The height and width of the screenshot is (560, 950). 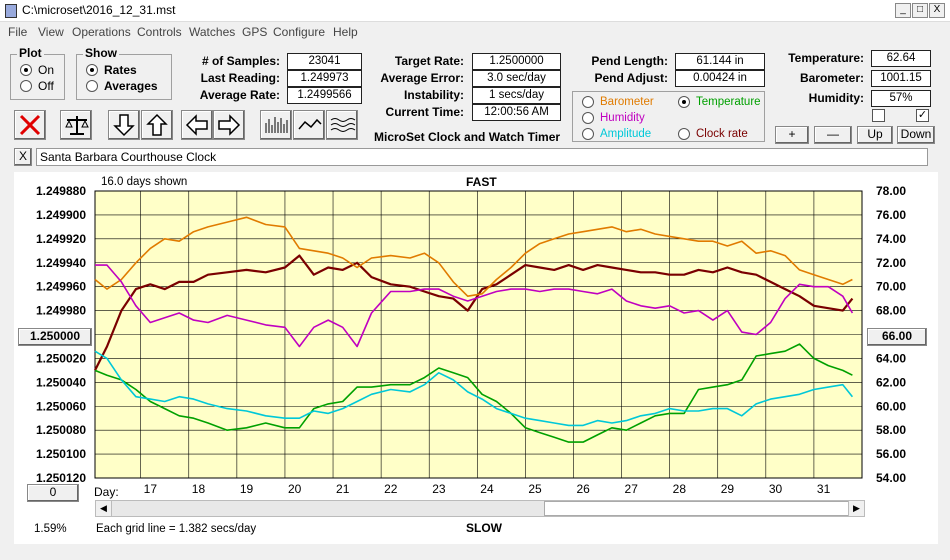 What do you see at coordinates (720, 78) in the screenshot?
I see `pend-adjust-value: 0.00424 in` at bounding box center [720, 78].